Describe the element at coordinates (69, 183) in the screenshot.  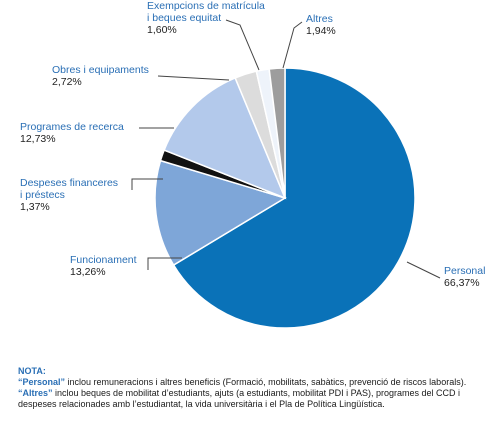
I see `slice-label-despeses-financeres-i-pr-stecs-line-1: Despeses financeres` at that location.